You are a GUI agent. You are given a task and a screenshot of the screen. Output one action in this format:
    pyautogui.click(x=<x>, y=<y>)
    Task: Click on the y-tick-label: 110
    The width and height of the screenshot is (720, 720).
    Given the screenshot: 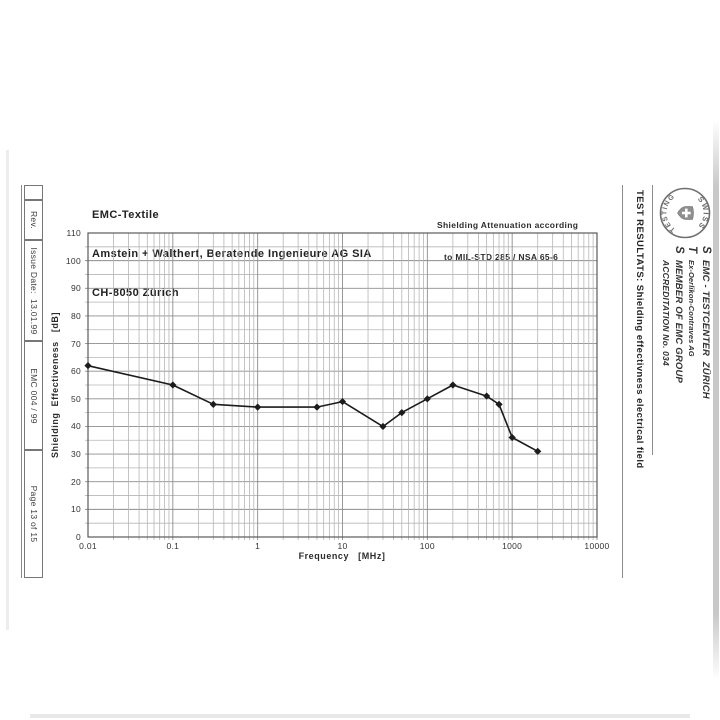 What is the action you would take?
    pyautogui.click(x=73, y=233)
    